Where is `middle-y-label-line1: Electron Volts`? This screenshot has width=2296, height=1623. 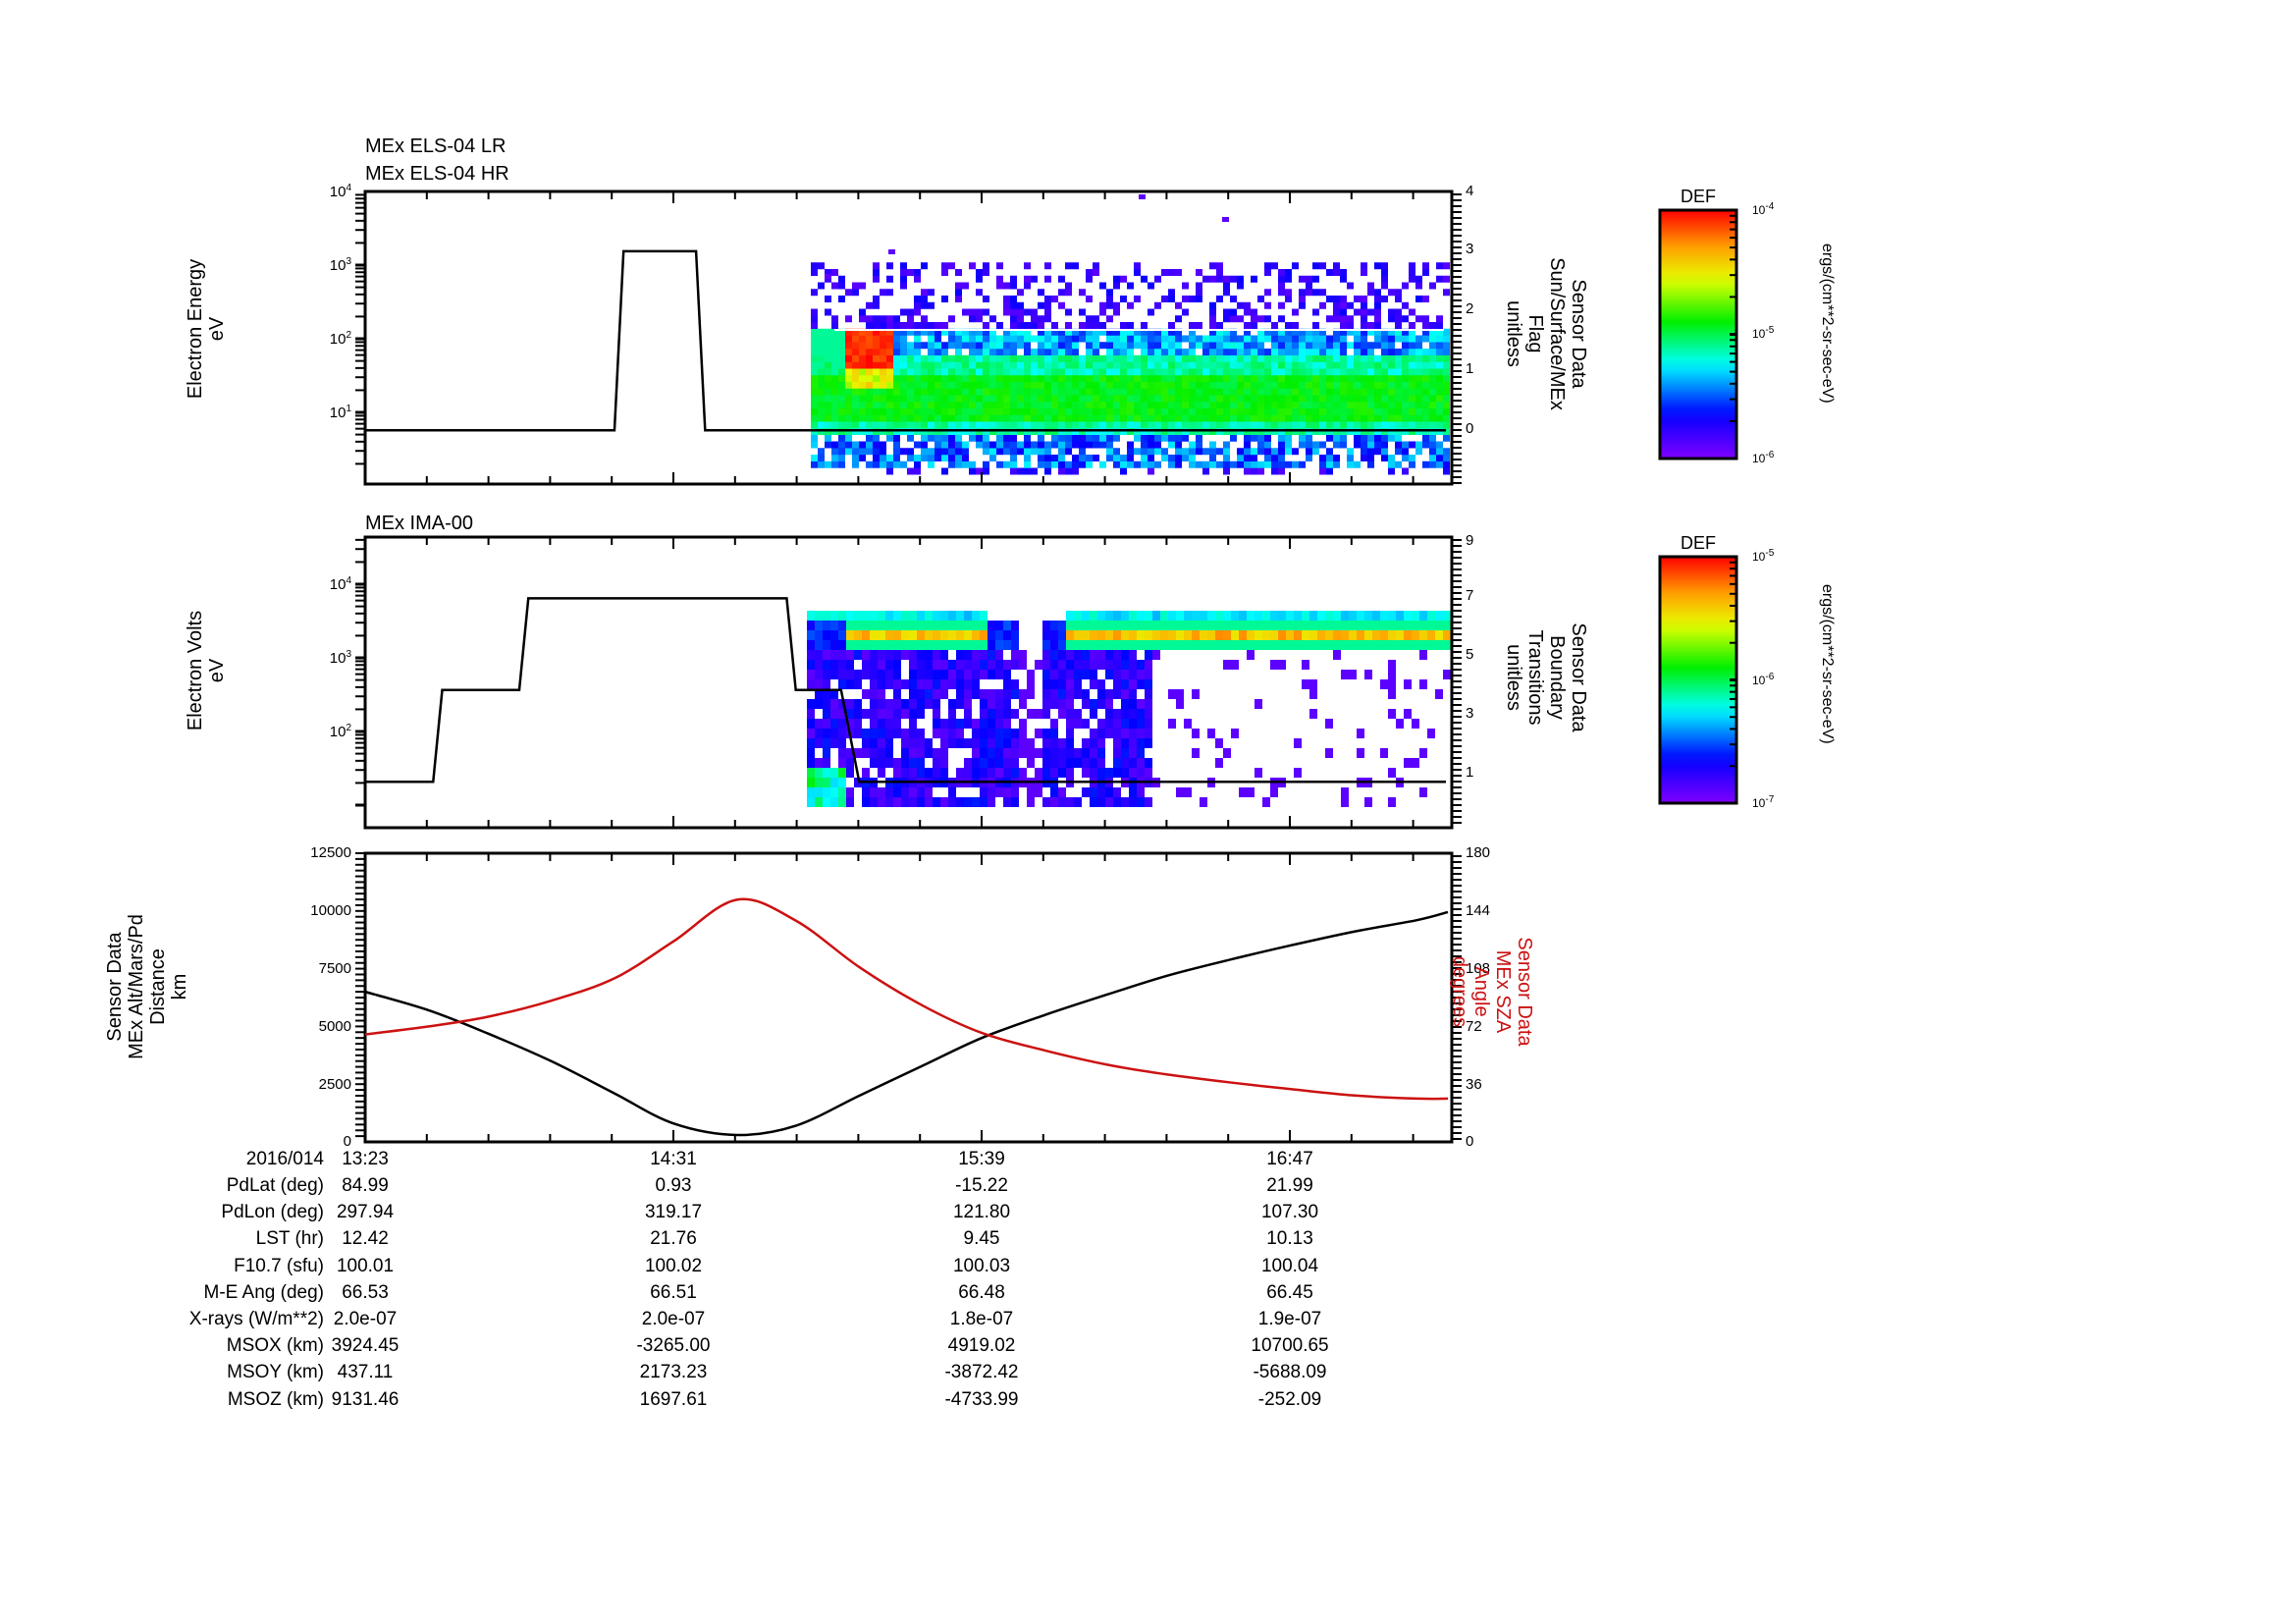
middle-y-label-line1: Electron Volts is located at coordinates (195, 670).